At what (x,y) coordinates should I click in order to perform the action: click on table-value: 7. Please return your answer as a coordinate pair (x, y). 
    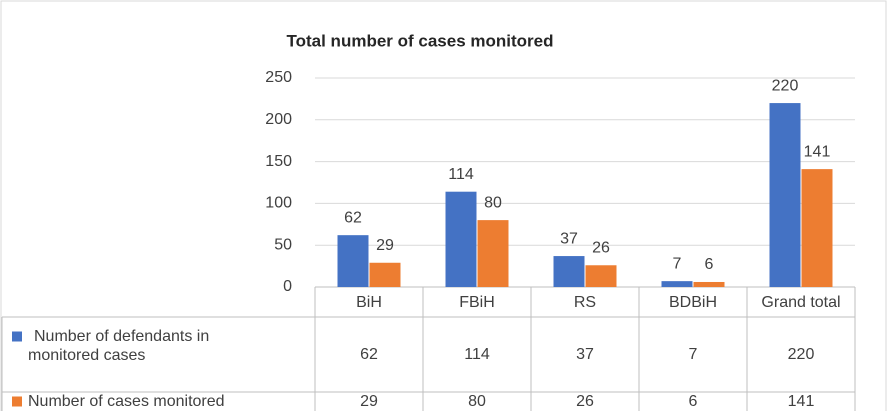
    Looking at the image, I should click on (693, 354).